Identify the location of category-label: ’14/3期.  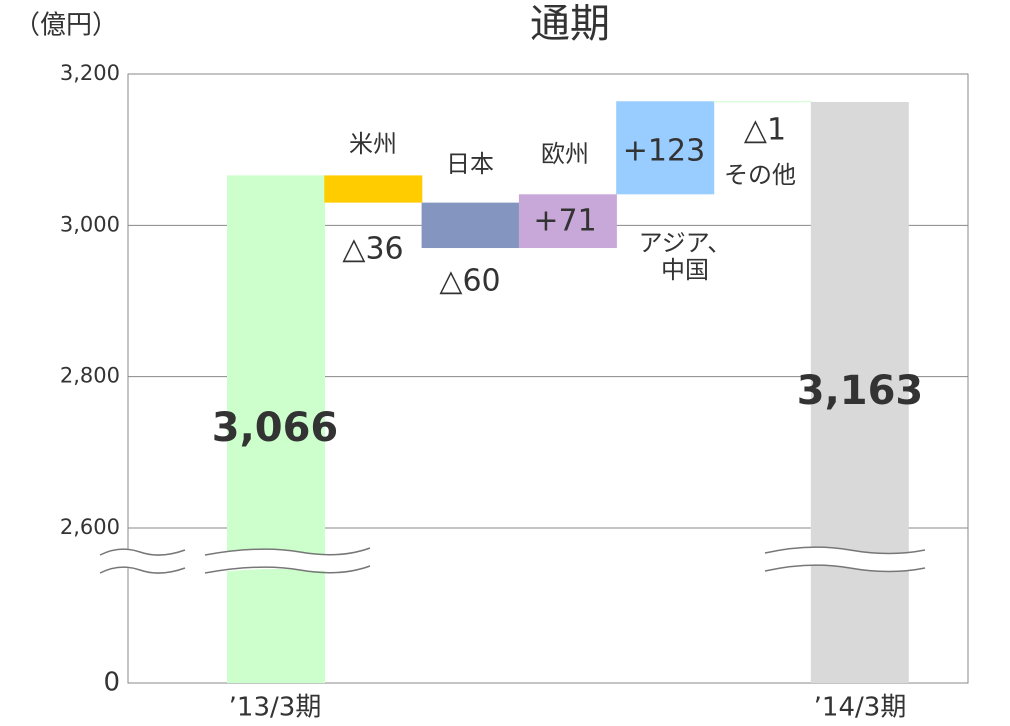
(860, 708).